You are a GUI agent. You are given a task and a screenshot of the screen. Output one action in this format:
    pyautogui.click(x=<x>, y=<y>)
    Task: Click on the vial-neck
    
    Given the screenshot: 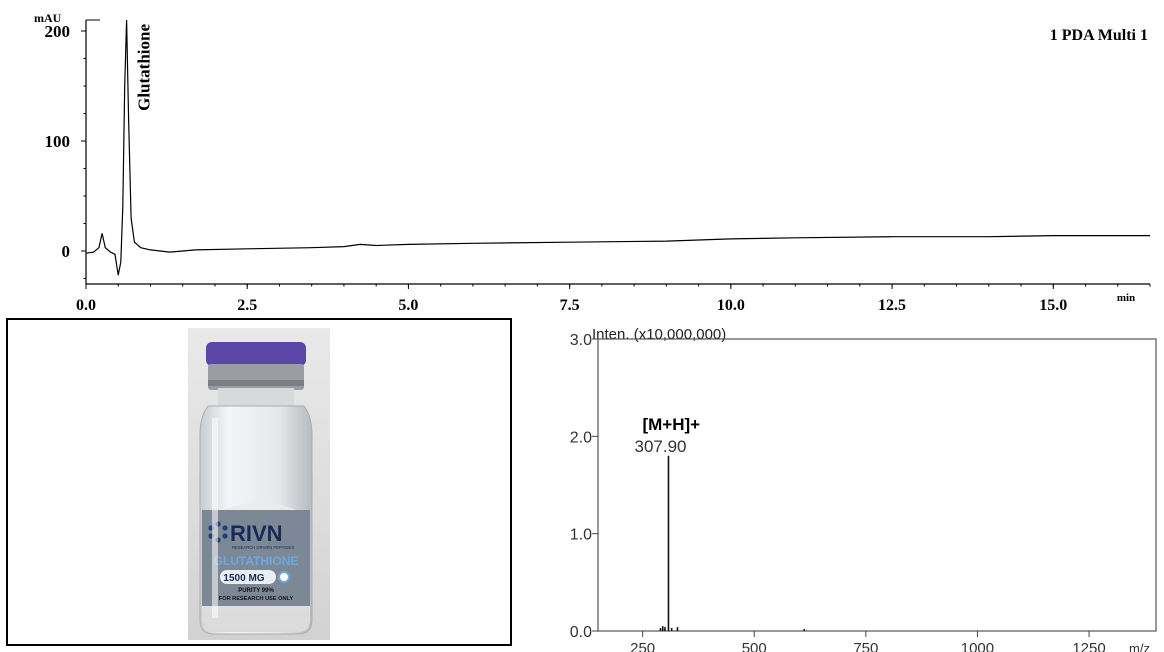 What is the action you would take?
    pyautogui.click(x=256, y=397)
    